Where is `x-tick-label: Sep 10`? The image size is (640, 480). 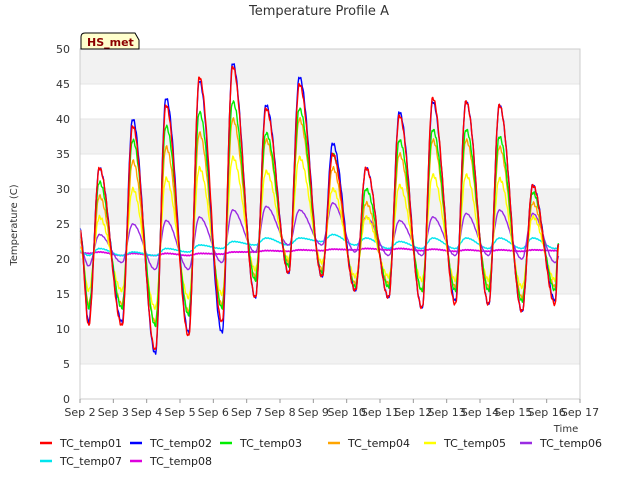
x-tick-label: Sep 10 is located at coordinates (347, 412).